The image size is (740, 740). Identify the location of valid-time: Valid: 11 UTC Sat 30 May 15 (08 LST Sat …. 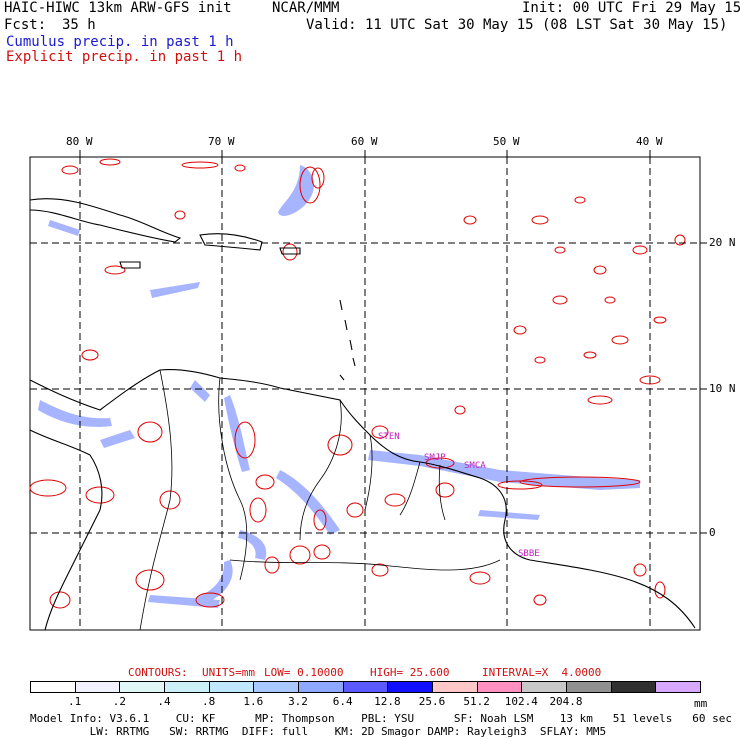
(517, 25).